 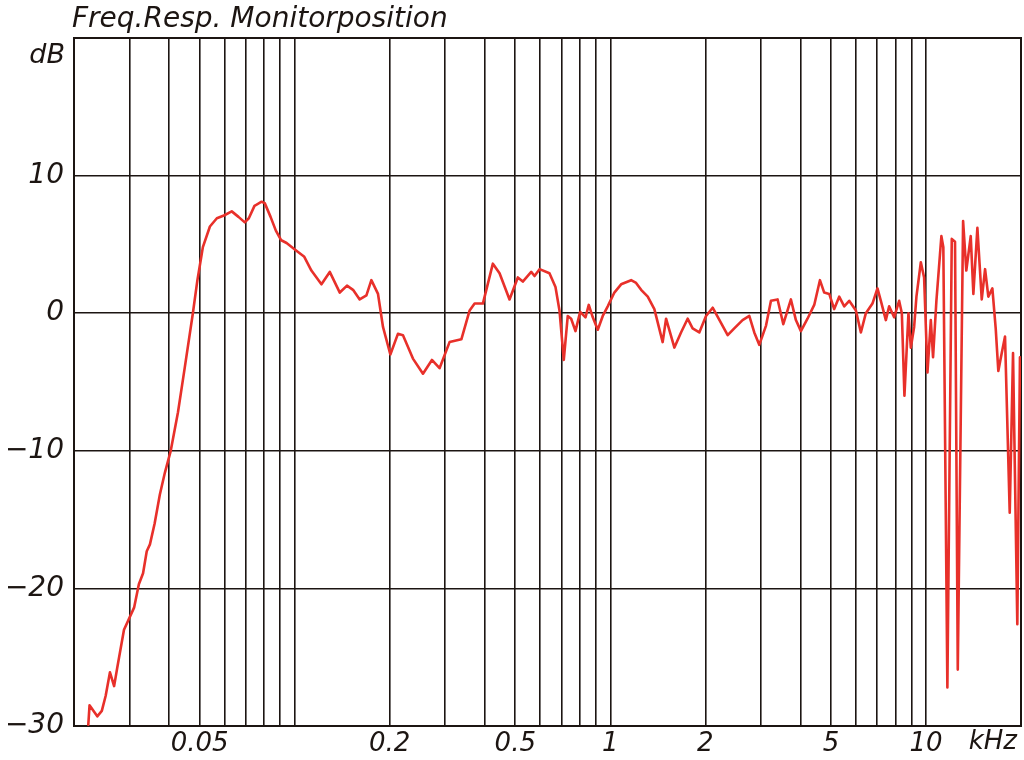 I want to click on chart-title: Freq.Resp. Monitorposition, so click(x=260, y=17).